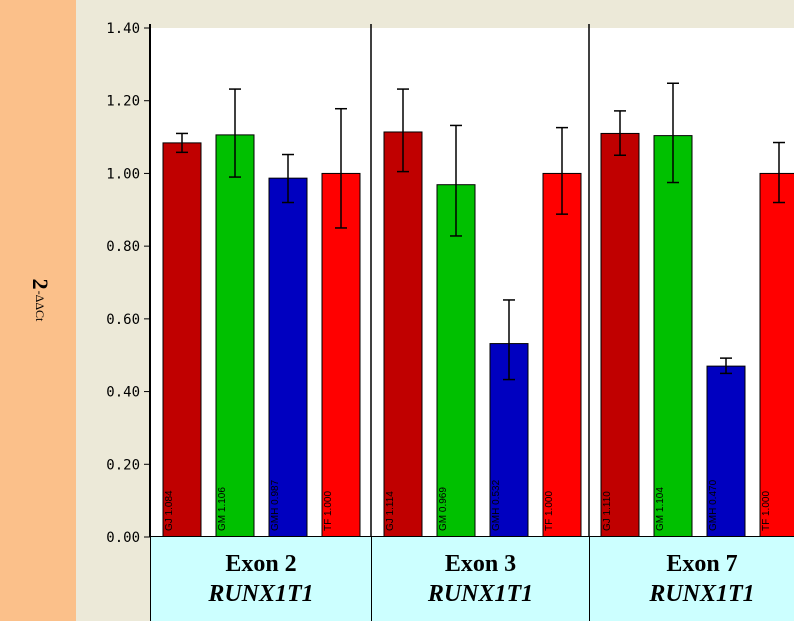 This screenshot has width=794, height=621. Describe the element at coordinates (123, 174) in the screenshot. I see `y-tick-label: 1.00` at that location.